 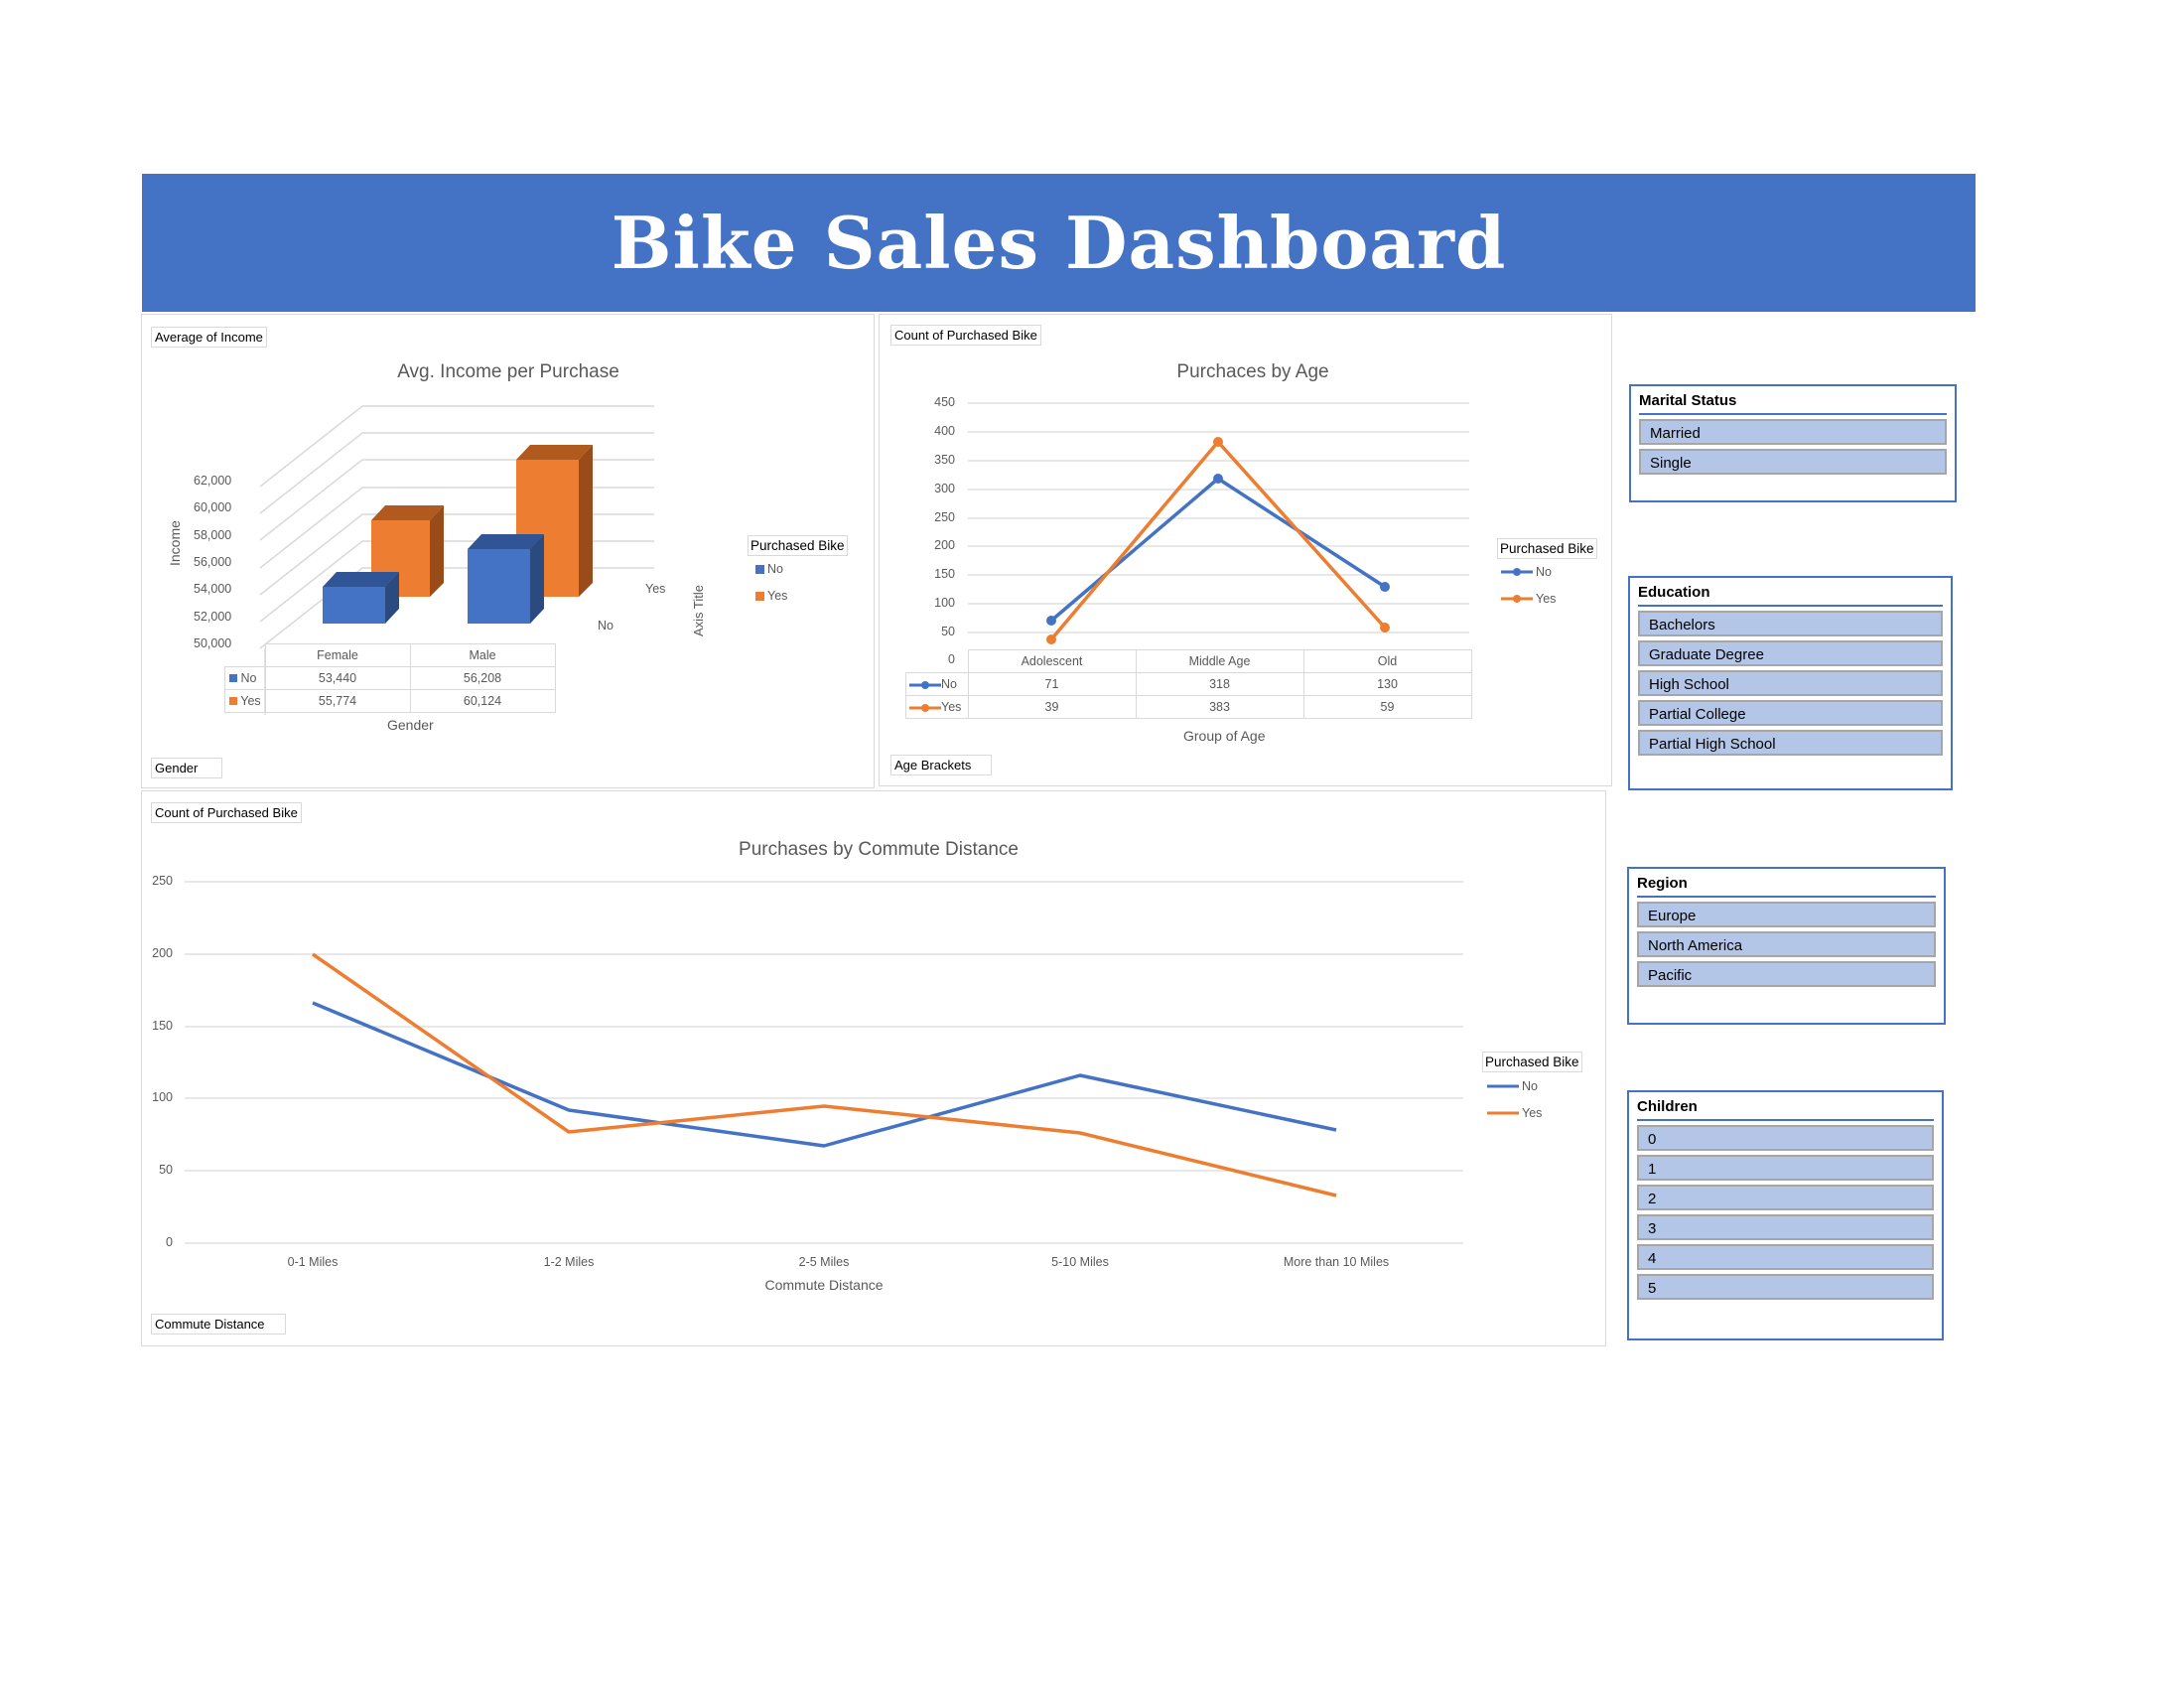 I want to click on slicer-item-partial-high-school: Partial High School, so click(x=1790, y=743).